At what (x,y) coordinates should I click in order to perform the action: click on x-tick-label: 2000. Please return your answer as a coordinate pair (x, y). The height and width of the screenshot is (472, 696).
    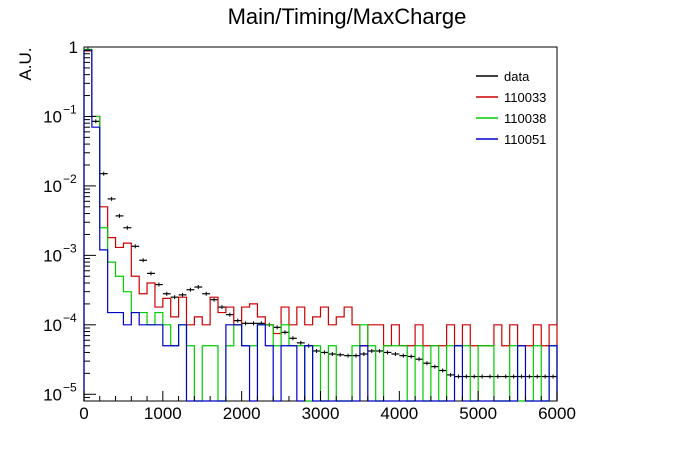
    Looking at the image, I should click on (242, 413).